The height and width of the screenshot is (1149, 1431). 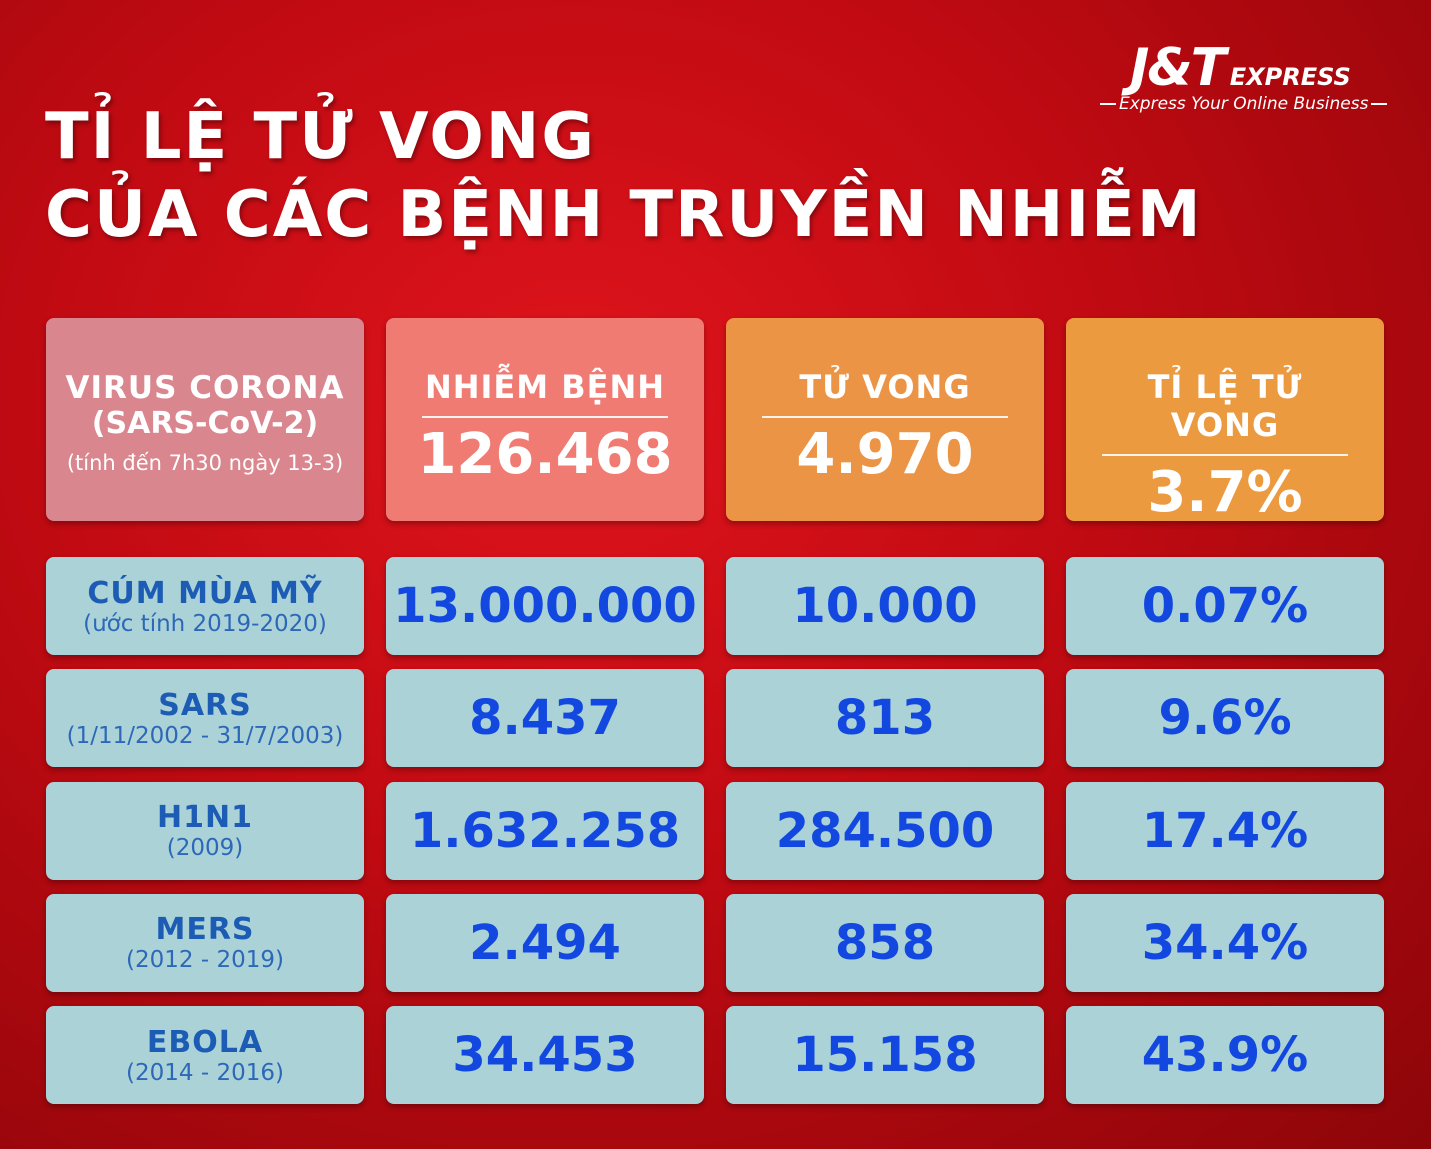 I want to click on tagline-text: Express Your Online Business, so click(x=1244, y=104).